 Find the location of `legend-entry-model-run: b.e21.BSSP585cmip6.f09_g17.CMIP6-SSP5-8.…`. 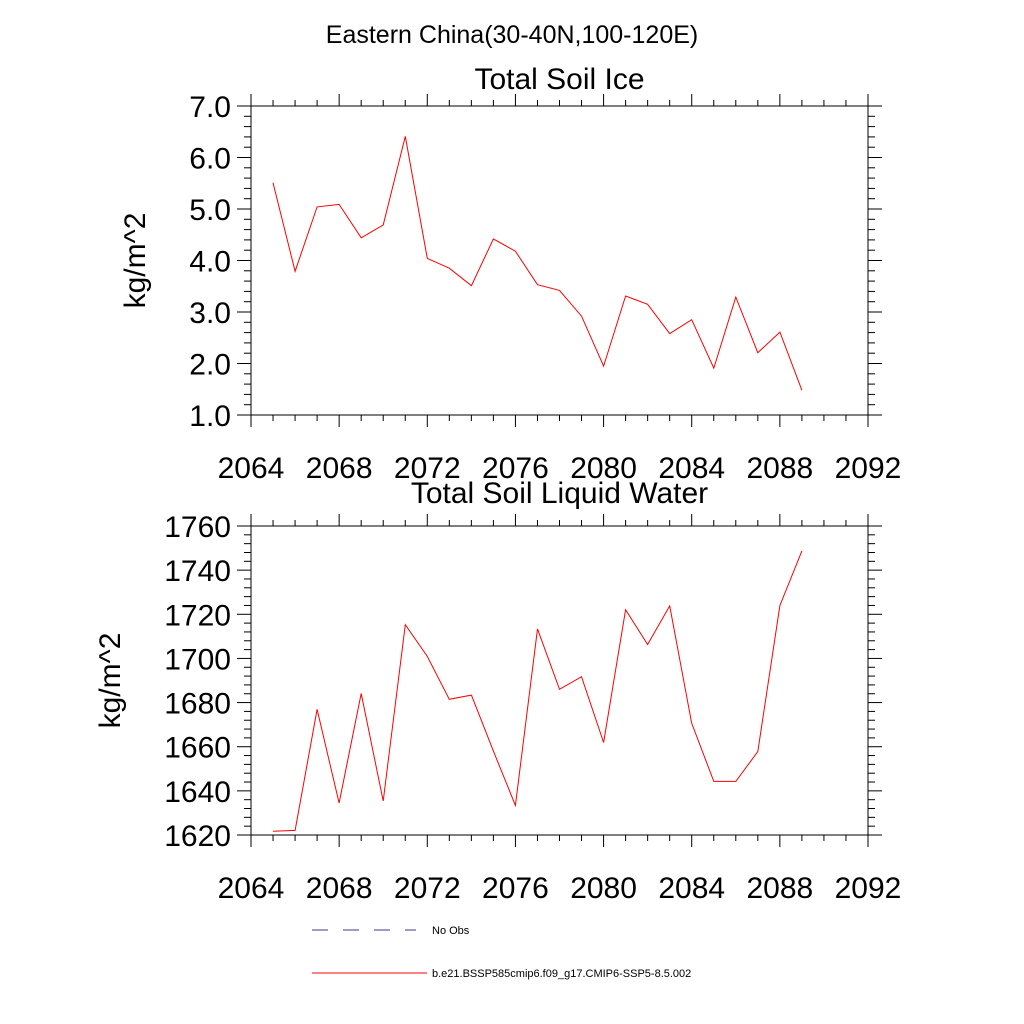

legend-entry-model-run: b.e21.BSSP585cmip6.f09_g17.CMIP6-SSP5-8.… is located at coordinates (501, 974).